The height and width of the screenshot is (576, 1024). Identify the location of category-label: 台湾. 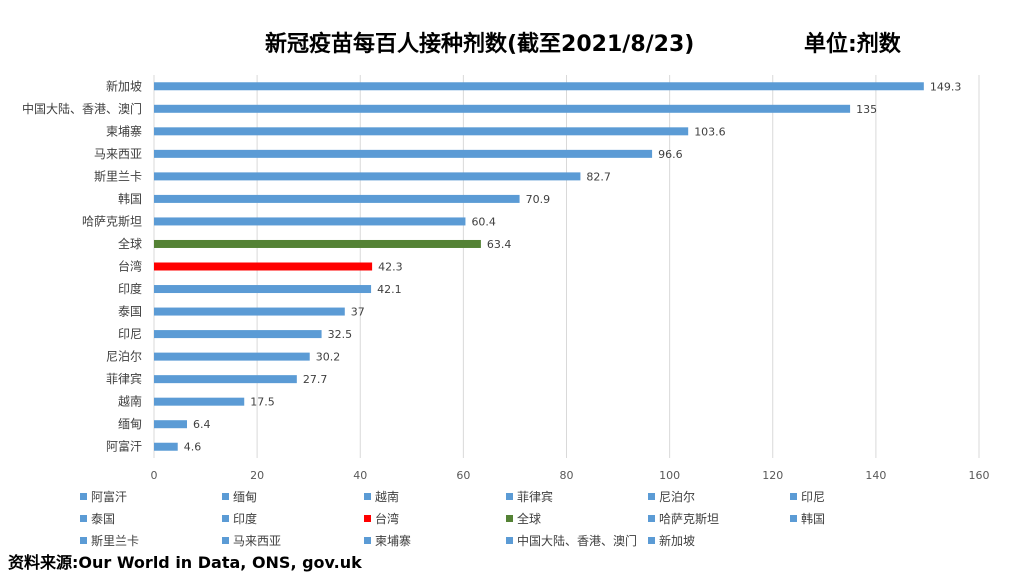
(130, 266).